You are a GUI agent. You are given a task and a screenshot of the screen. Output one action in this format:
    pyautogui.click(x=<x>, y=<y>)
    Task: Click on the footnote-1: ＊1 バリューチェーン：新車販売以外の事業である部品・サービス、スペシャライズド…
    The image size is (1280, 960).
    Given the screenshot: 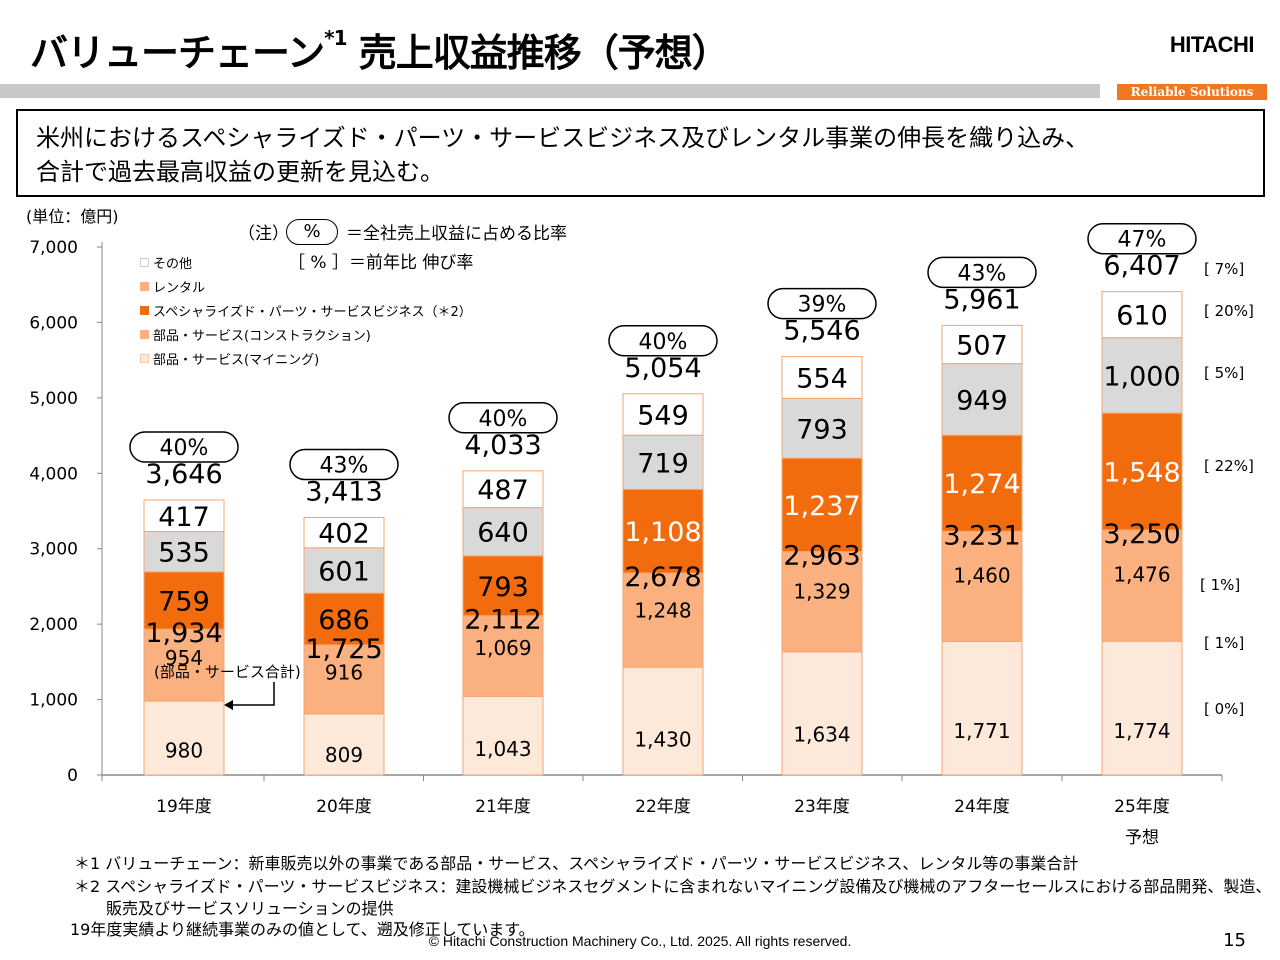 What is the action you would take?
    pyautogui.click(x=576, y=863)
    